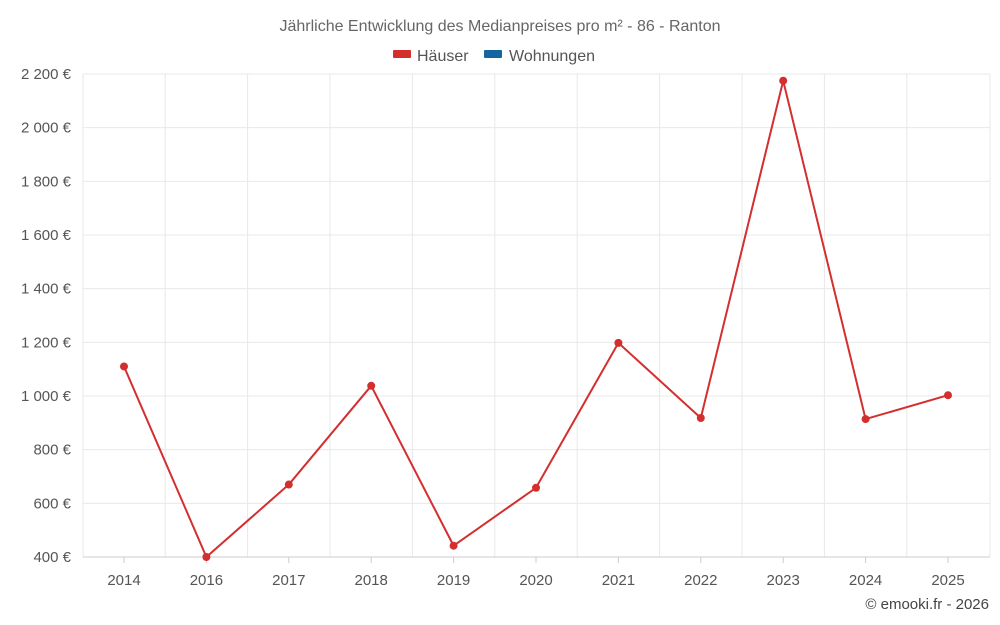 The height and width of the screenshot is (625, 1000). Describe the element at coordinates (947, 580) in the screenshot. I see `x-tick-label: 2025` at that location.